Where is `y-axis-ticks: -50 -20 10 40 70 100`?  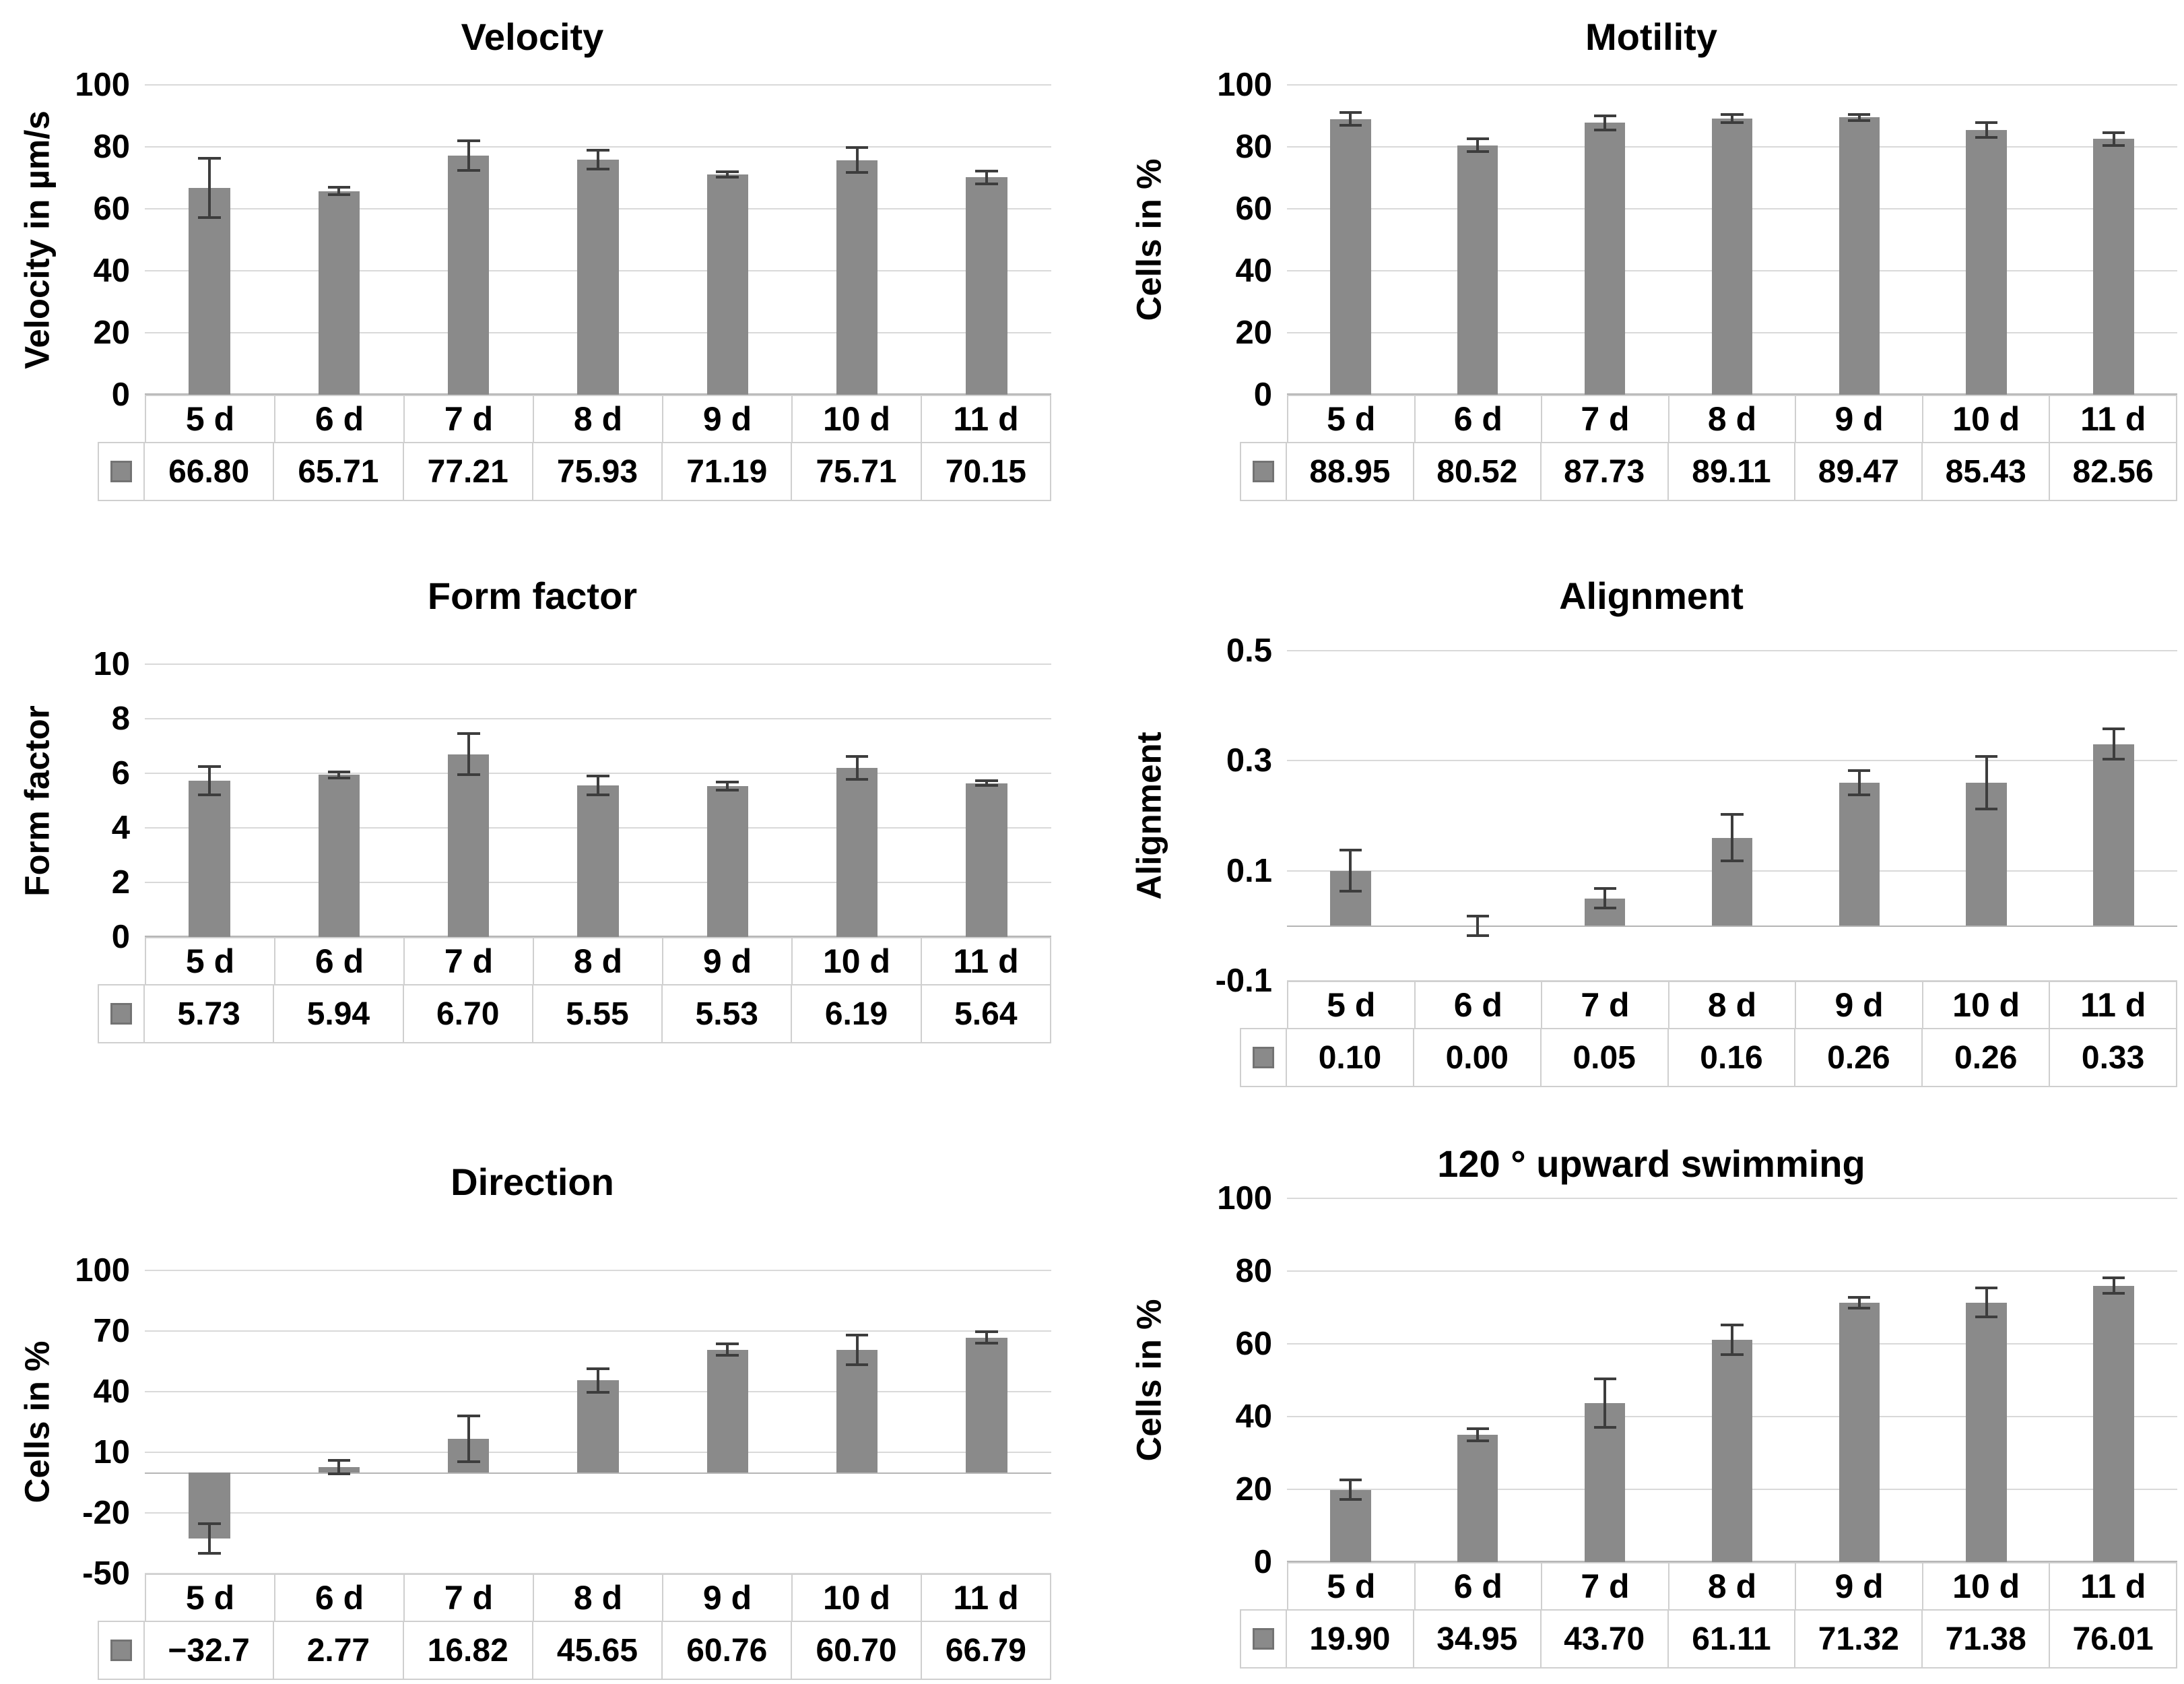
y-axis-ticks: -50 -20 10 40 70 100 is located at coordinates (103, 1422).